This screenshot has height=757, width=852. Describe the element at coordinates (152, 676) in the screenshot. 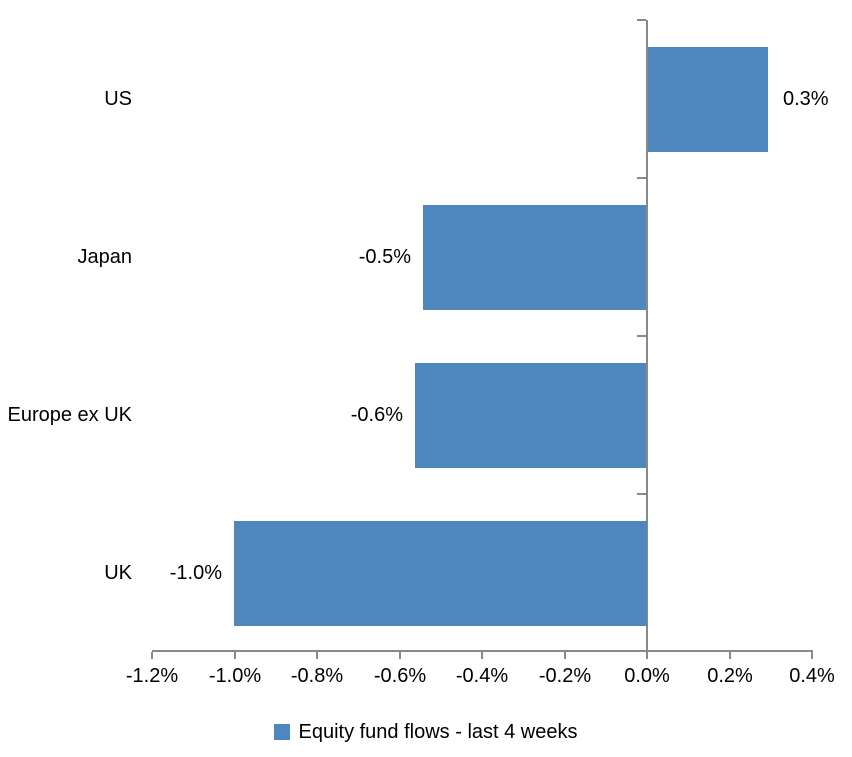

I see `x-tick-label: -1.2%` at that location.